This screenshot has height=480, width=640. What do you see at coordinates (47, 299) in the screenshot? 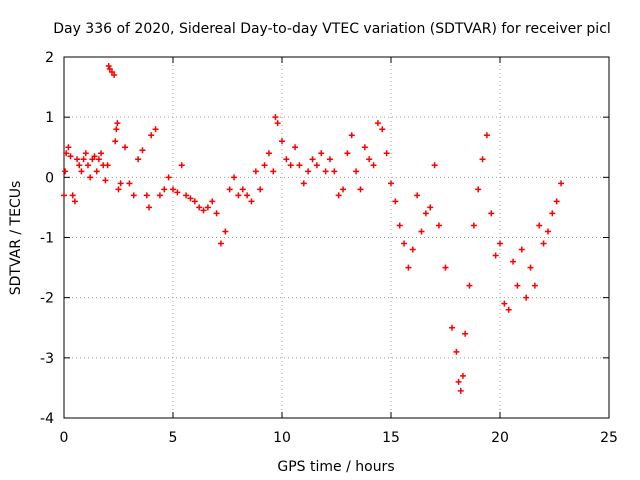
I see `y-tick-label: -2` at bounding box center [47, 299].